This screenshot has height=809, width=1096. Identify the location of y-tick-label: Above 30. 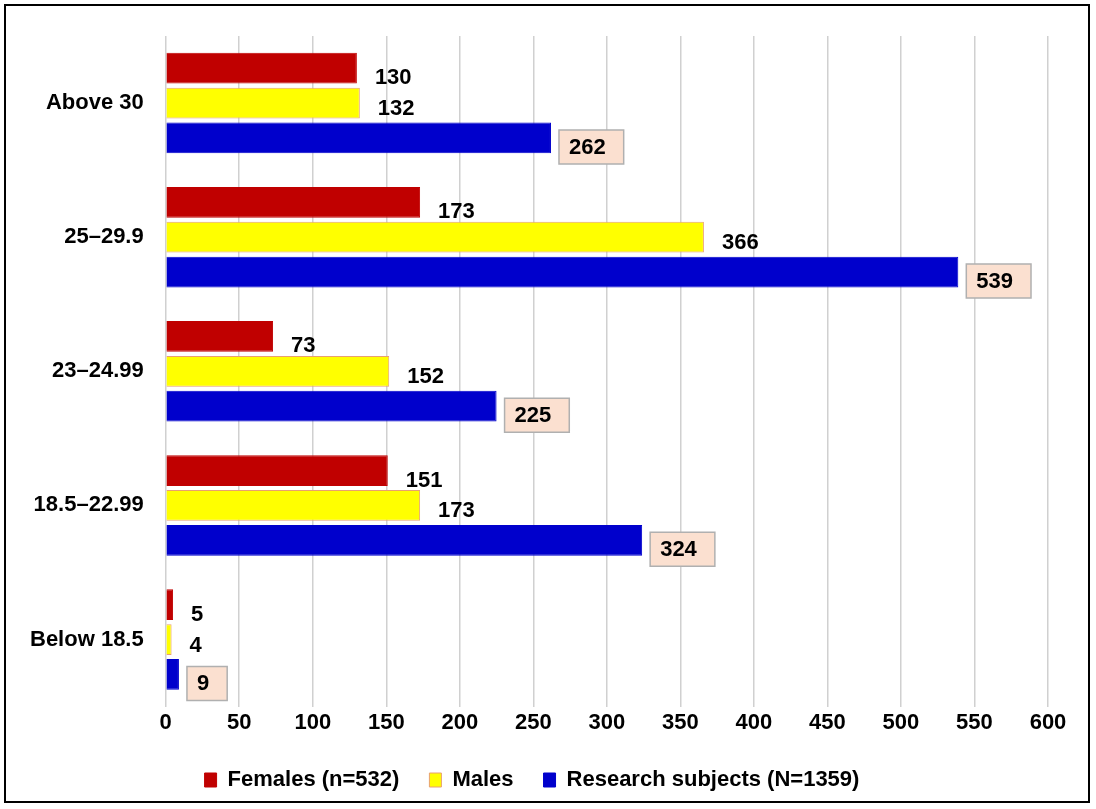
(94, 102).